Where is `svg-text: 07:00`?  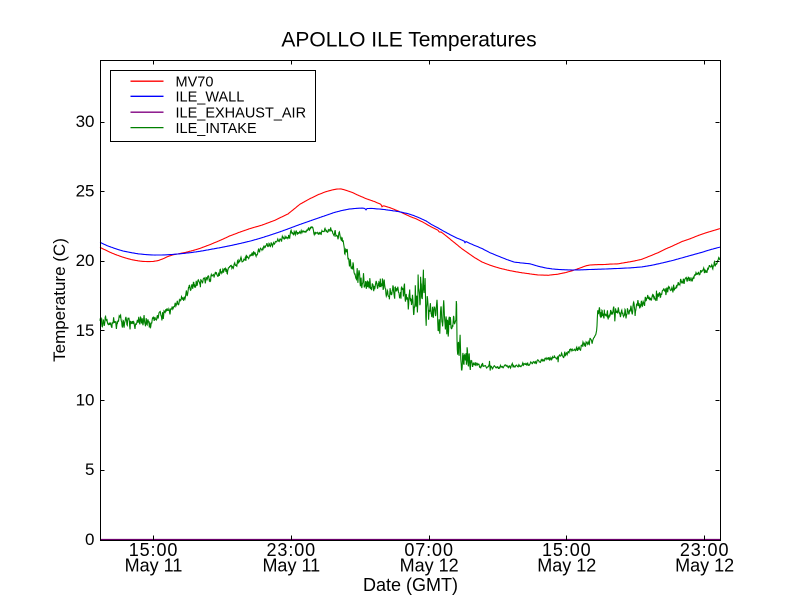
svg-text: 07:00 is located at coordinates (429, 550).